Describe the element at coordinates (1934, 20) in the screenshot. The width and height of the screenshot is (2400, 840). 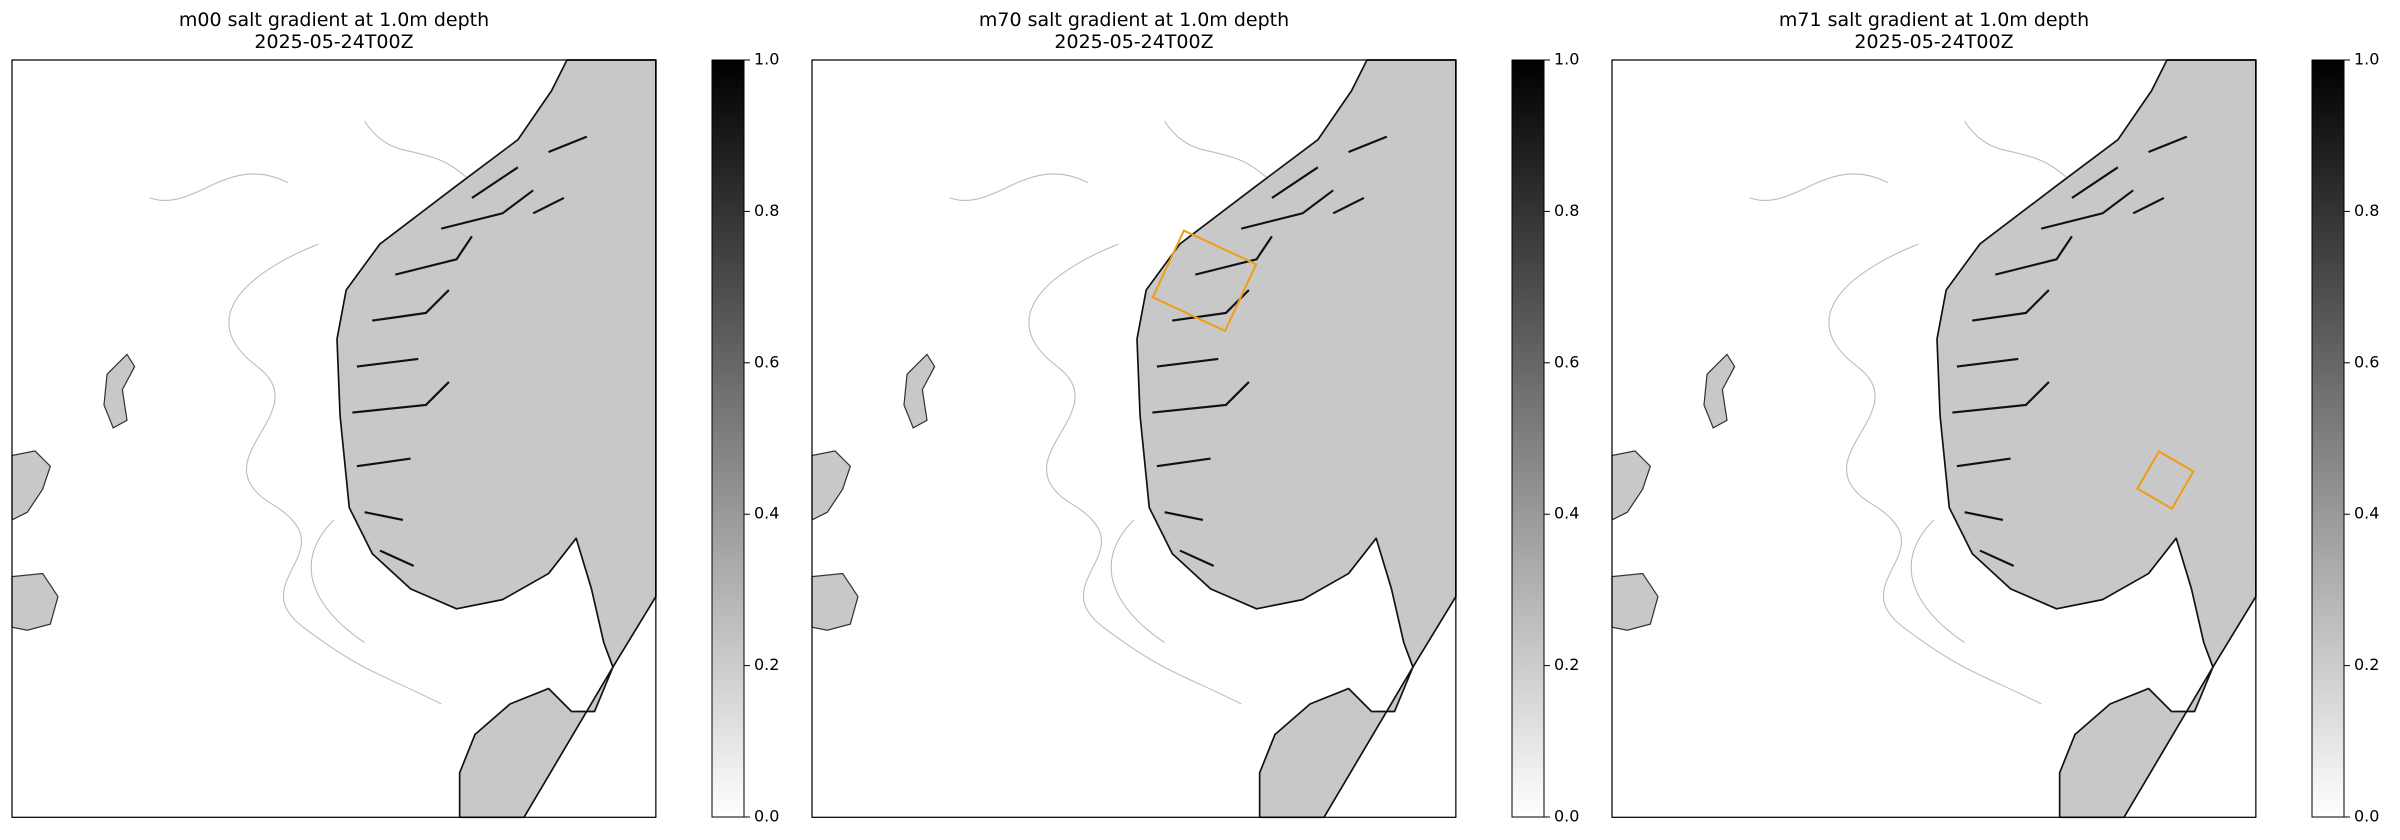
I see `panel-title: m71 salt gradient at 1.0m depth` at that location.